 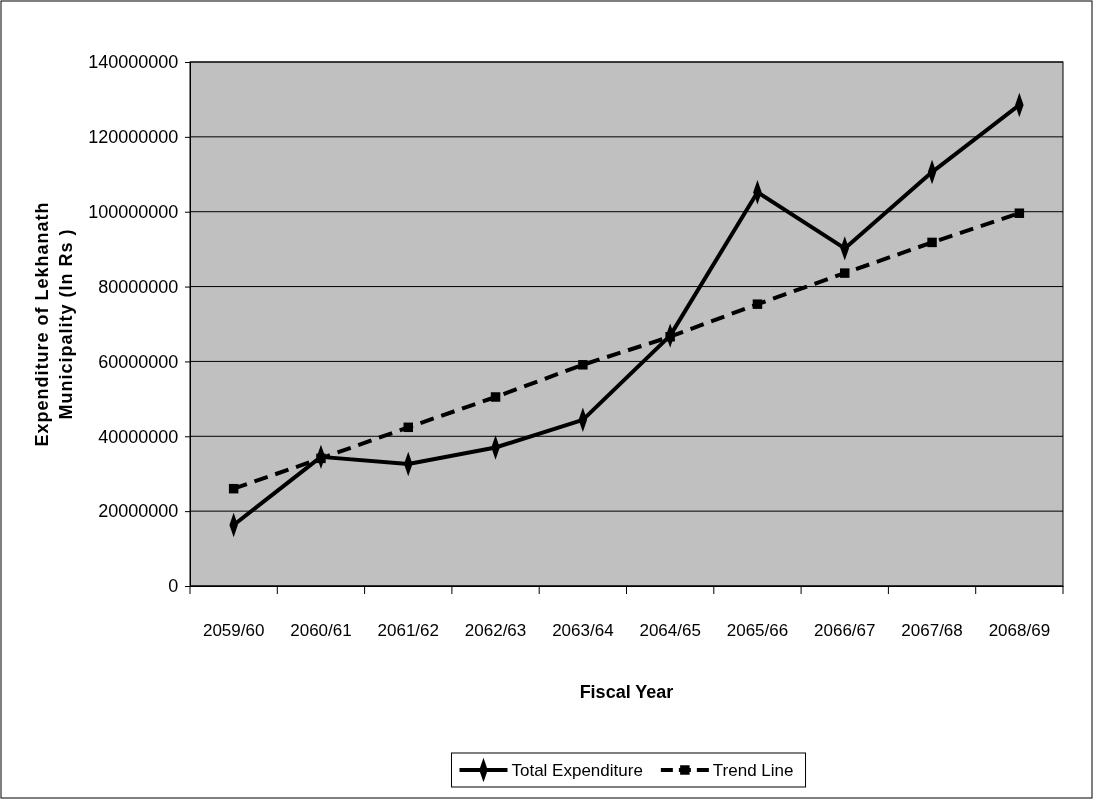 I want to click on y-tick-label: 20000000, so click(x=138, y=511).